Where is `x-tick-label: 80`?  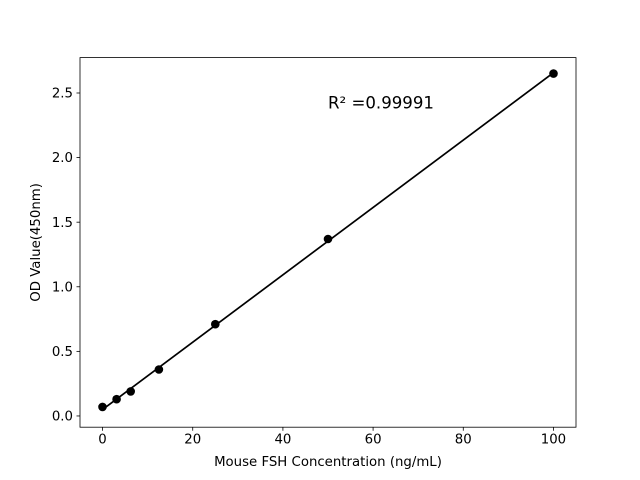
x-tick-label: 80 is located at coordinates (463, 440).